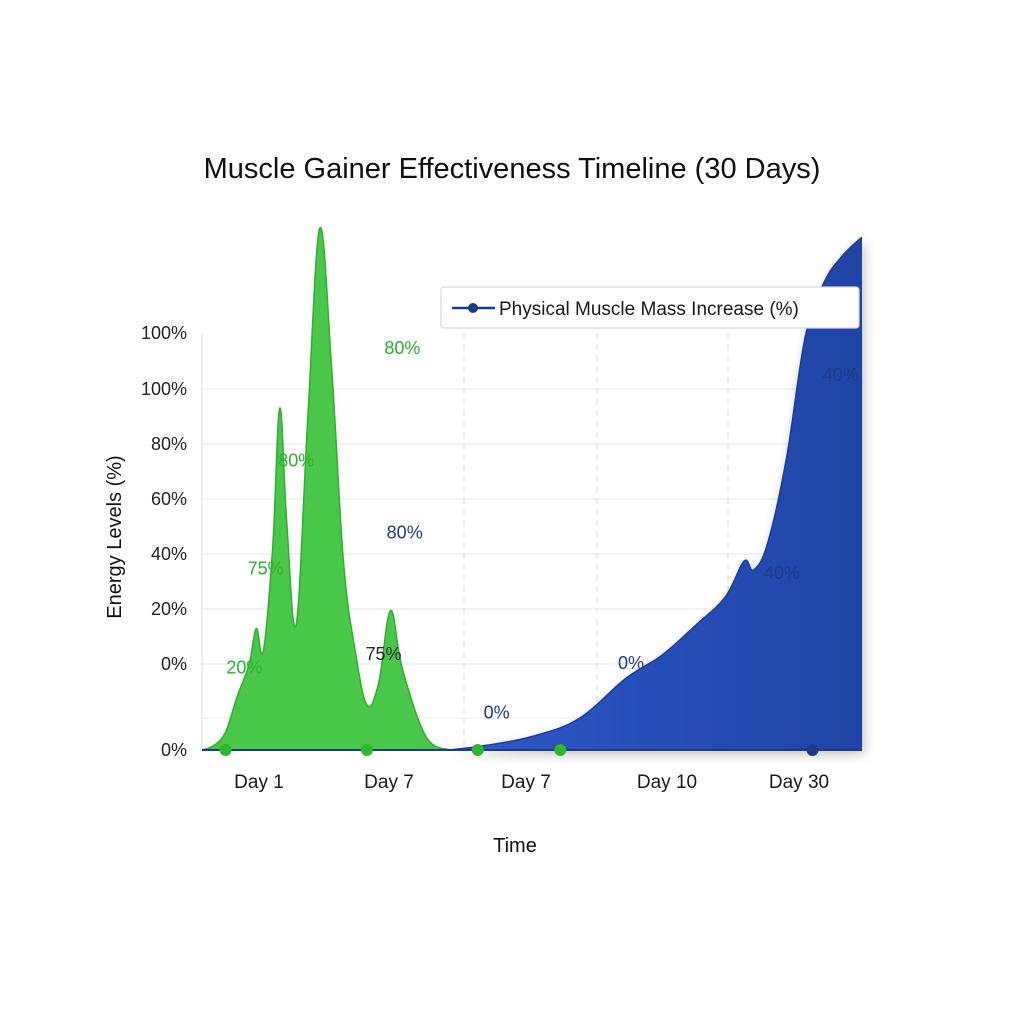  I want to click on vertical-gridlines, so click(596, 541).